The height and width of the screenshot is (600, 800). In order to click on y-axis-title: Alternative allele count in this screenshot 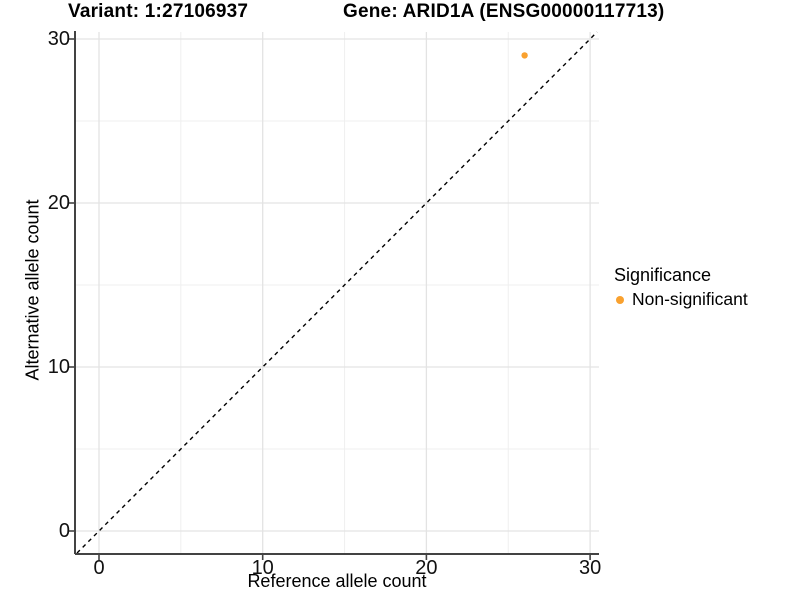, I will do `click(32, 290)`.